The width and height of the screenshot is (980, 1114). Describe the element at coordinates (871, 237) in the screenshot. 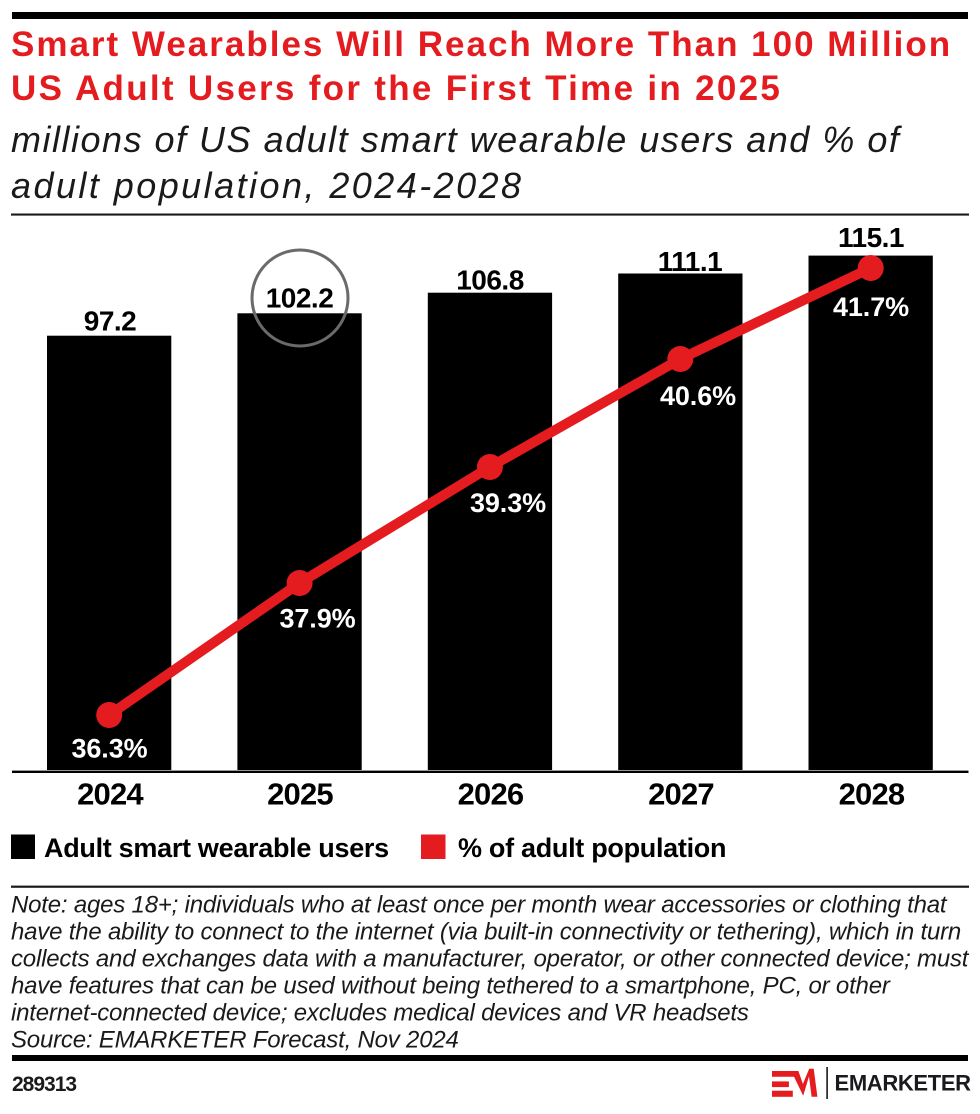

I see `svg-text: 115.1` at that location.